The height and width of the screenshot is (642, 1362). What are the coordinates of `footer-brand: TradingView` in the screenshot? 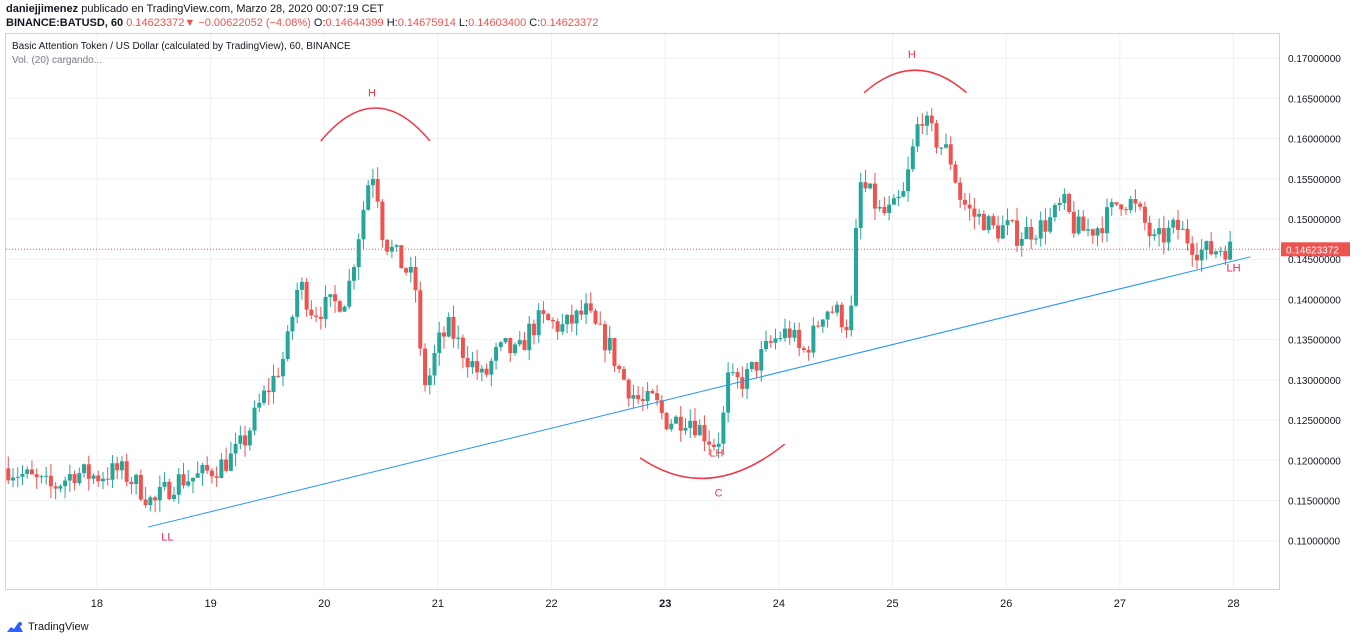 It's located at (47, 627).